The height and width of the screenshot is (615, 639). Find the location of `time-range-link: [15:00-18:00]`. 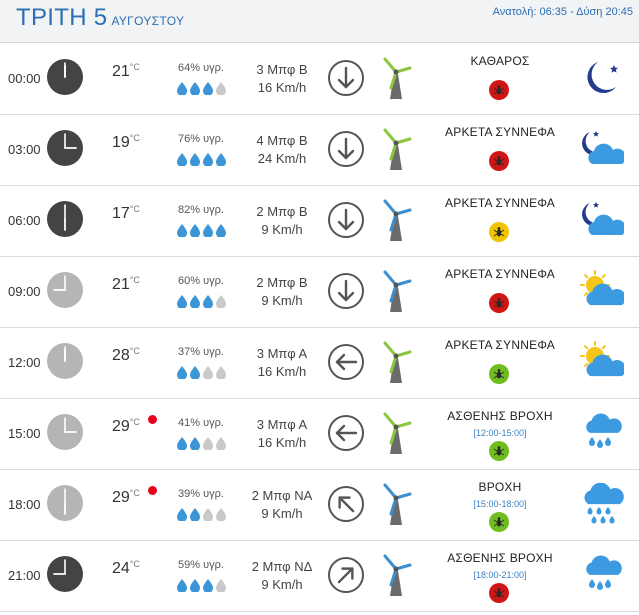

time-range-link: [15:00-18:00] is located at coordinates (500, 504).